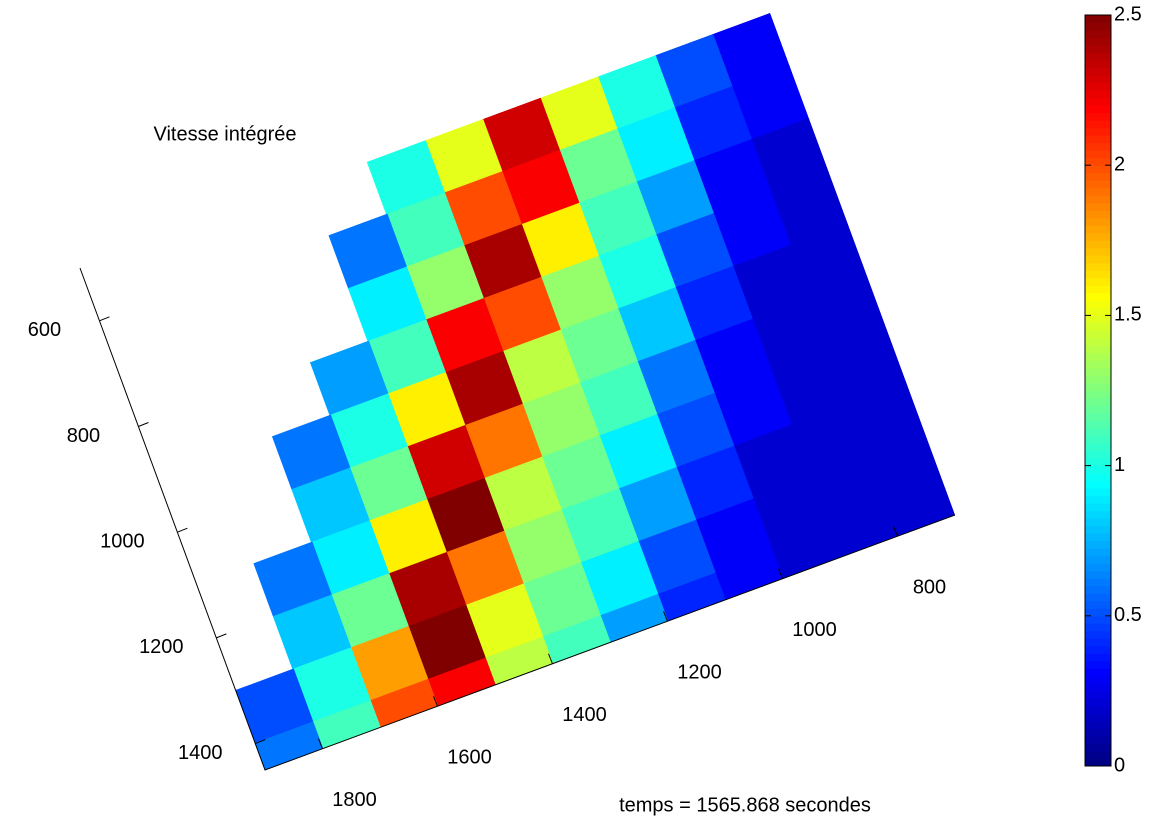 This screenshot has height=829, width=1168. I want to click on colorbar-tick-label: 2, so click(1119, 164).